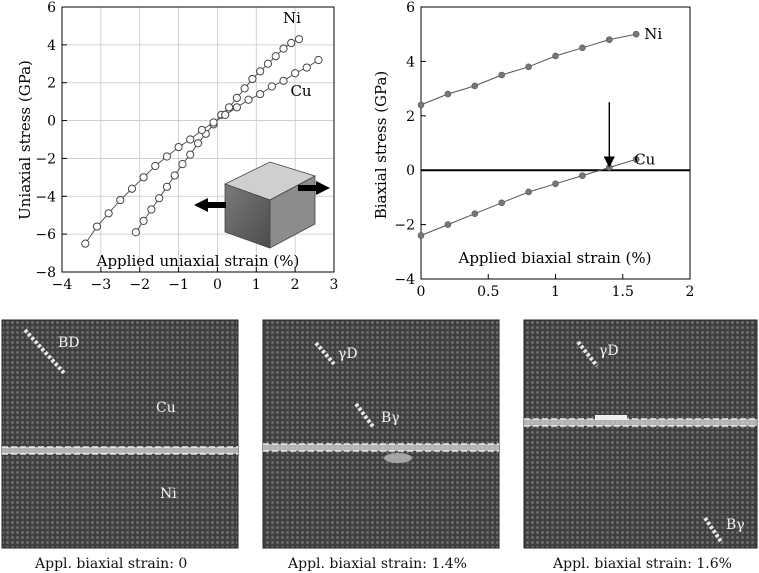 Image resolution: width=759 pixels, height=573 pixels. Describe the element at coordinates (45, 235) in the screenshot. I see `y-tick-label: −6` at that location.